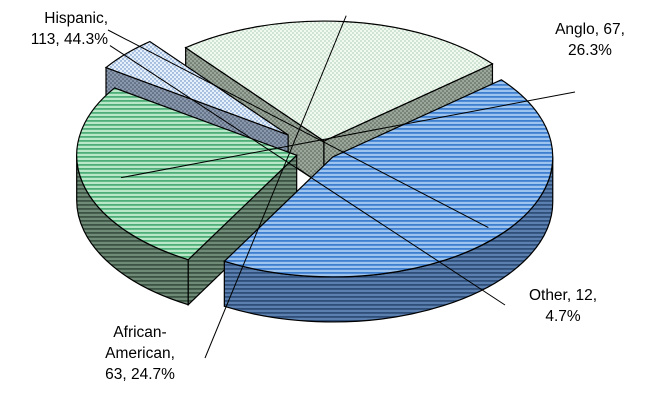 Image resolution: width=655 pixels, height=396 pixels. What do you see at coordinates (140, 374) in the screenshot?
I see `label-african-american-line3: 63, 24.7%` at bounding box center [140, 374].